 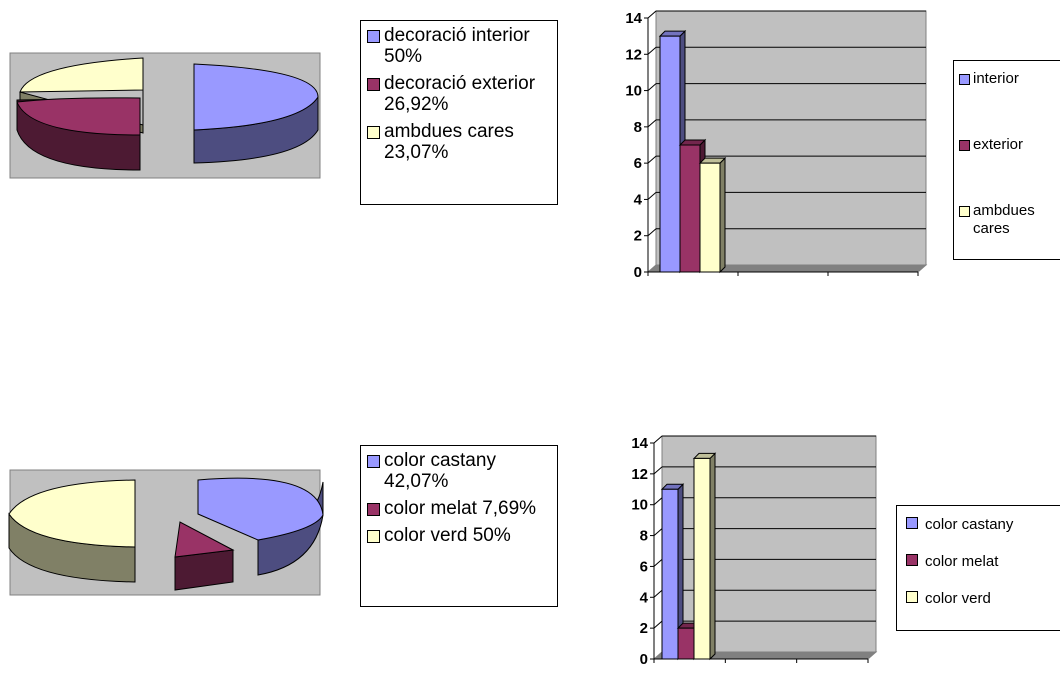 What do you see at coordinates (256, 97) in the screenshot?
I see `pie-1-slice-interior` at bounding box center [256, 97].